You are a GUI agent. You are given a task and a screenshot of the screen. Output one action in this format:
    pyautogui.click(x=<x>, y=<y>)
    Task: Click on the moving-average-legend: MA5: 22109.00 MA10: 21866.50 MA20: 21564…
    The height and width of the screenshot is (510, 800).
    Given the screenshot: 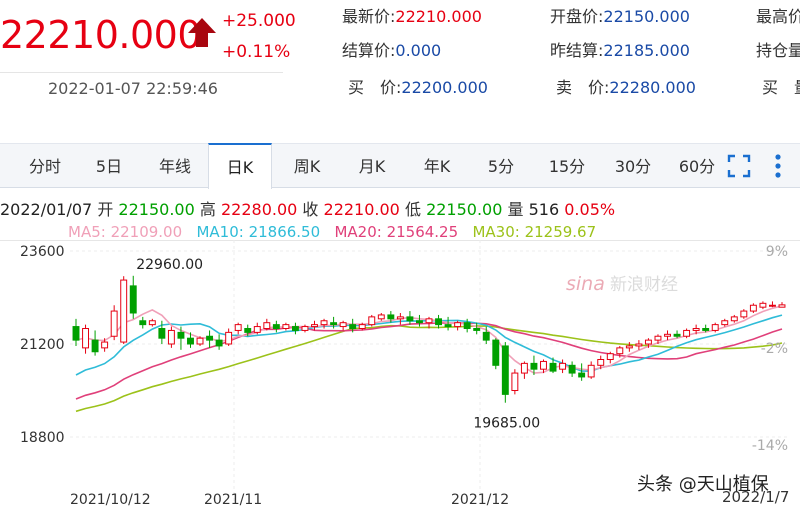 What is the action you would take?
    pyautogui.click(x=332, y=232)
    